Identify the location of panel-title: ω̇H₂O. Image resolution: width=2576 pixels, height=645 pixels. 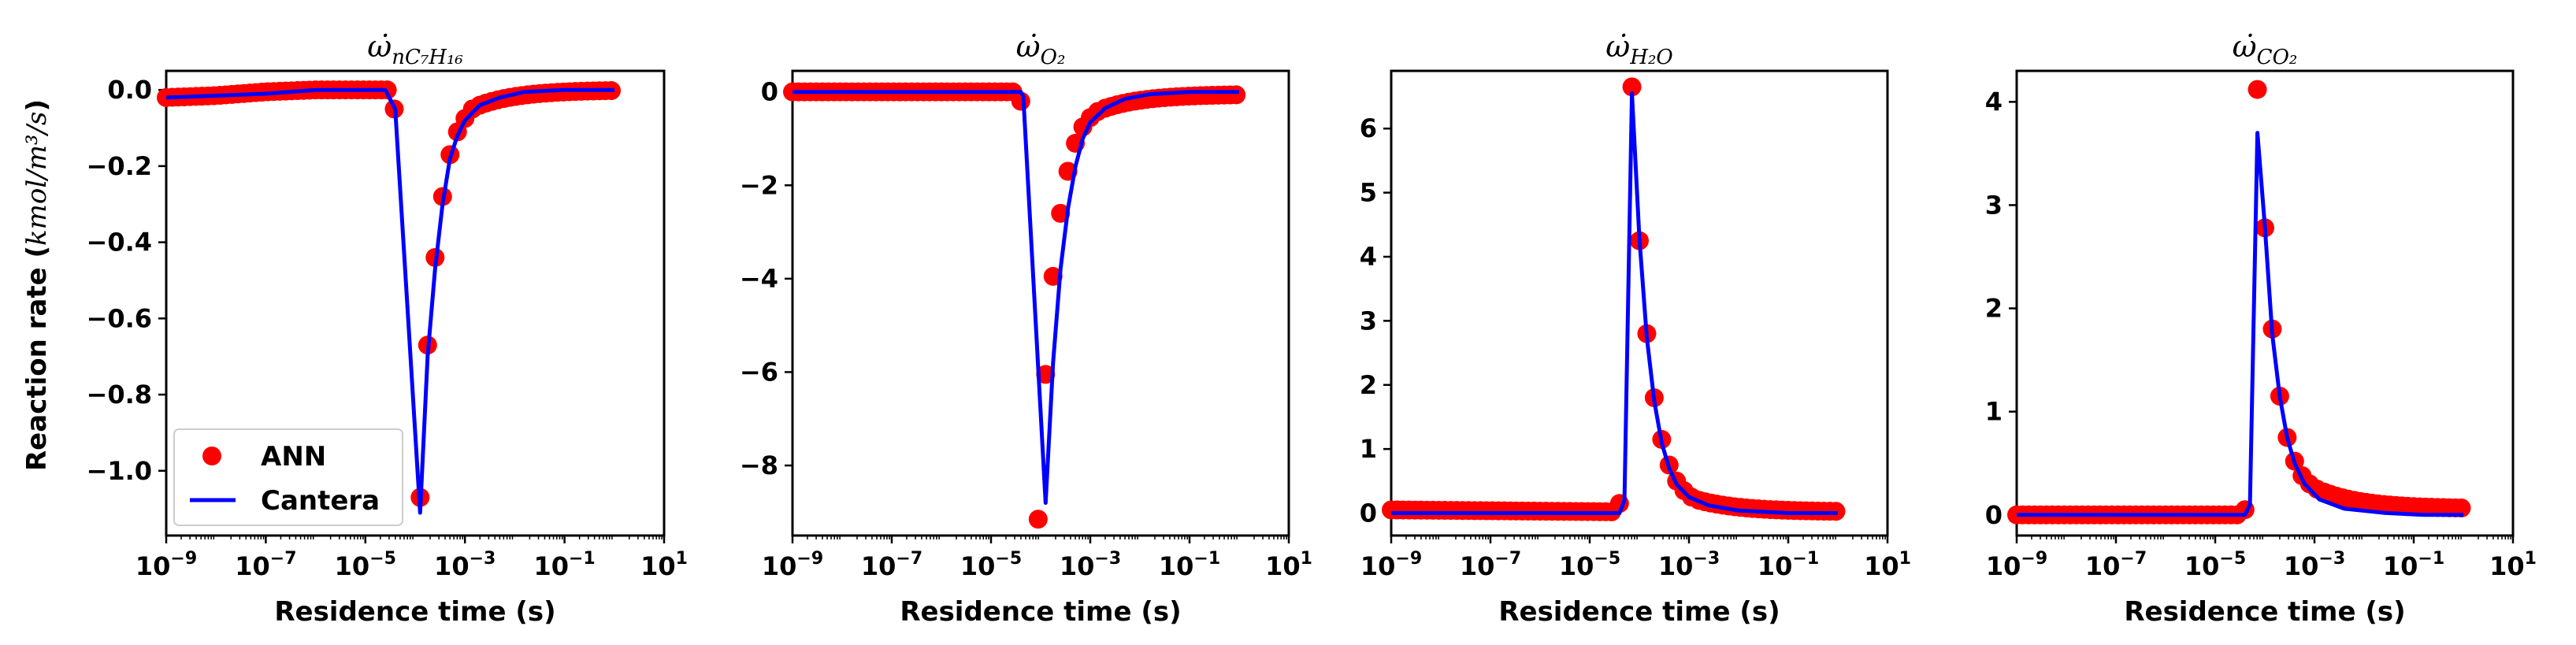
(1638, 49).